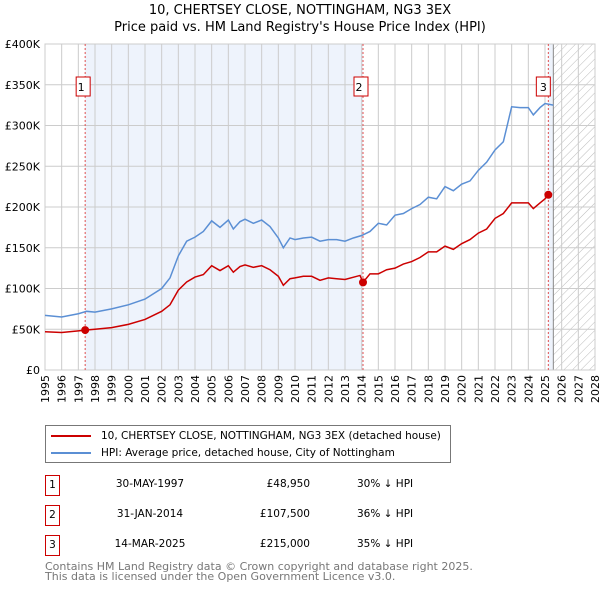  What do you see at coordinates (150, 514) in the screenshot?
I see `transaction-date: 31-JAN-2014` at bounding box center [150, 514].